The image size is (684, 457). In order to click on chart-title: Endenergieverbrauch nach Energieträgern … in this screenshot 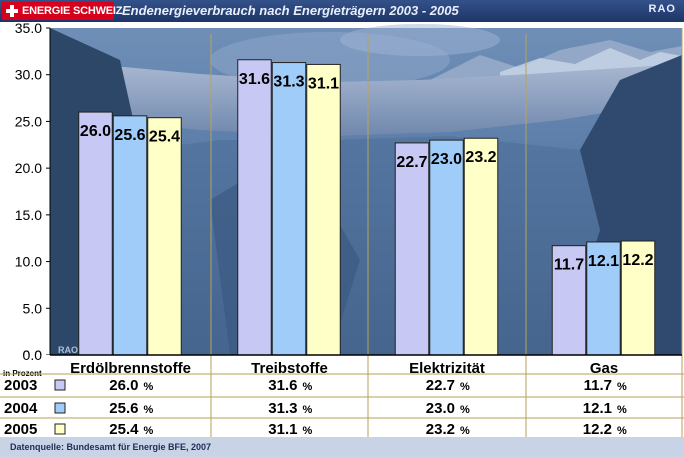, I will do `click(290, 10)`.